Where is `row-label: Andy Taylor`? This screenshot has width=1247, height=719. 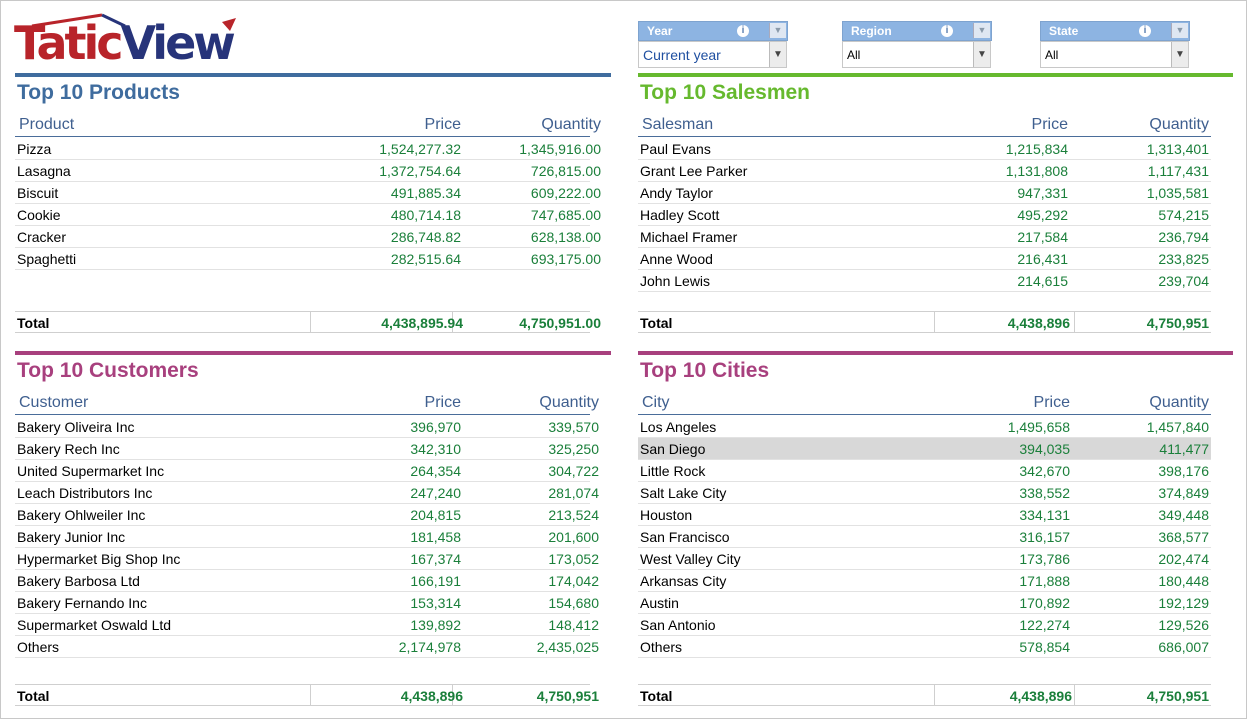 row-label: Andy Taylor is located at coordinates (676, 193).